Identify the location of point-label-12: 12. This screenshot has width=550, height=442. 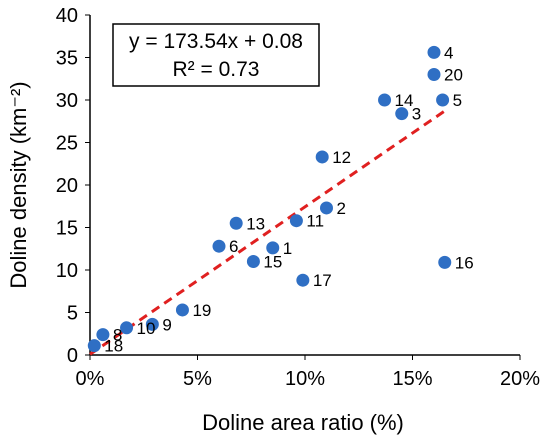
(341, 157).